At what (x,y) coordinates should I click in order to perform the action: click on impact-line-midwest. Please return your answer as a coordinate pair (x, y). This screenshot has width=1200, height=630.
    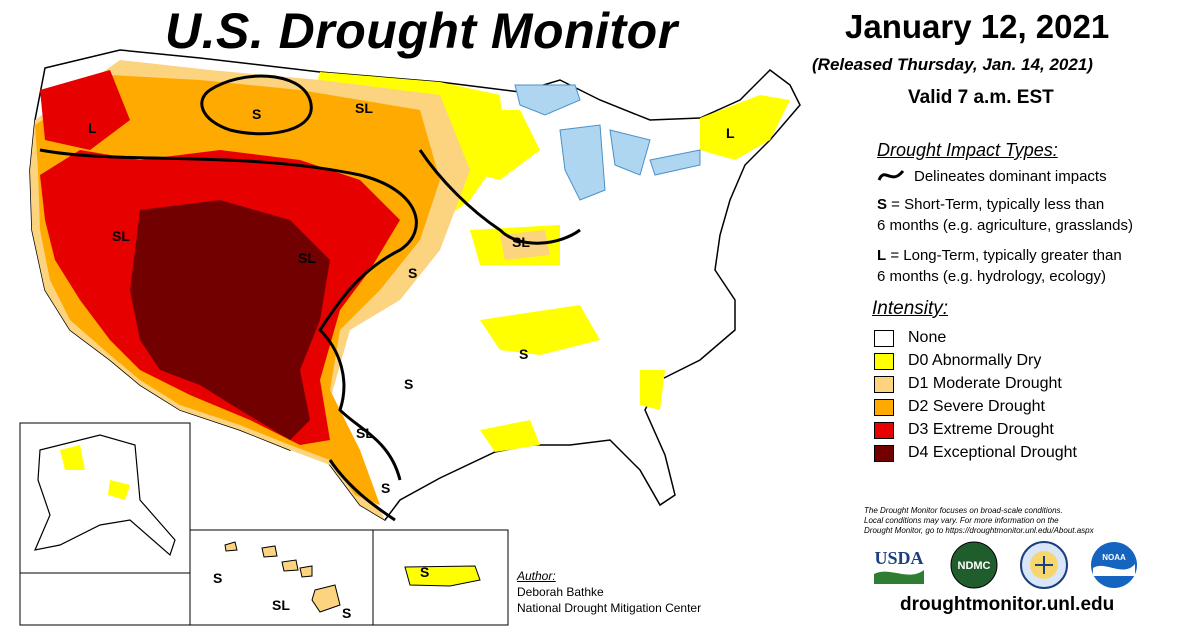
    Looking at the image, I should click on (499, 197).